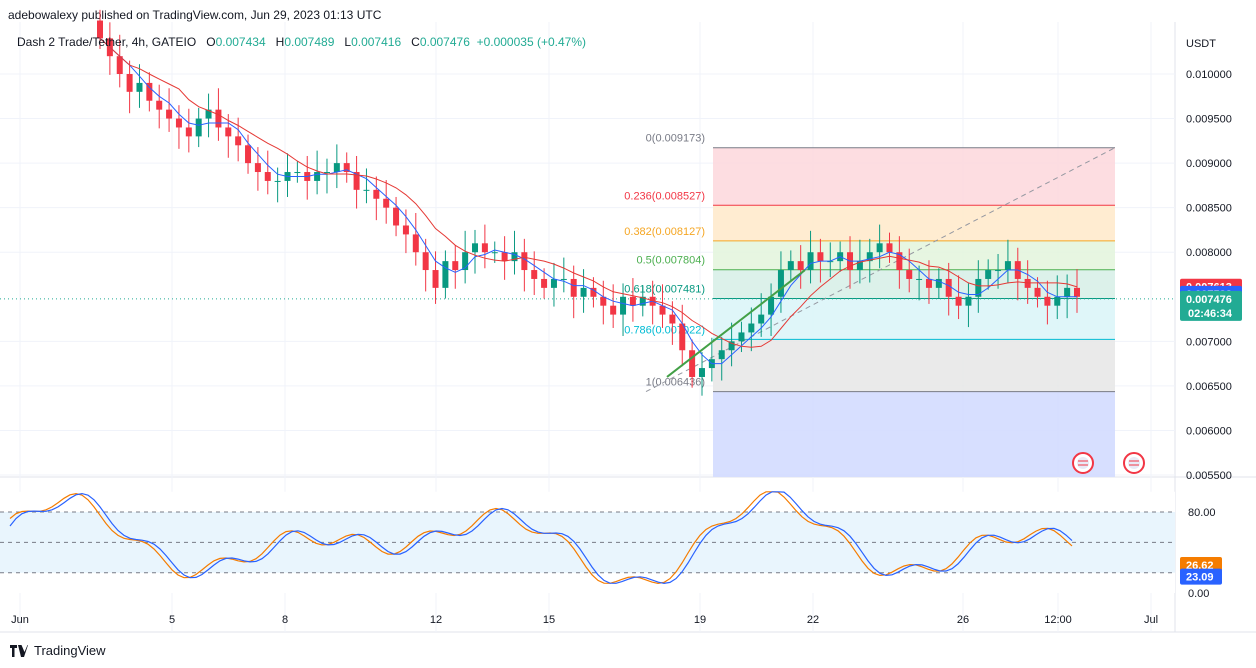 The height and width of the screenshot is (668, 1256). I want to click on price-tick-label: 0.009000, so click(1209, 164).